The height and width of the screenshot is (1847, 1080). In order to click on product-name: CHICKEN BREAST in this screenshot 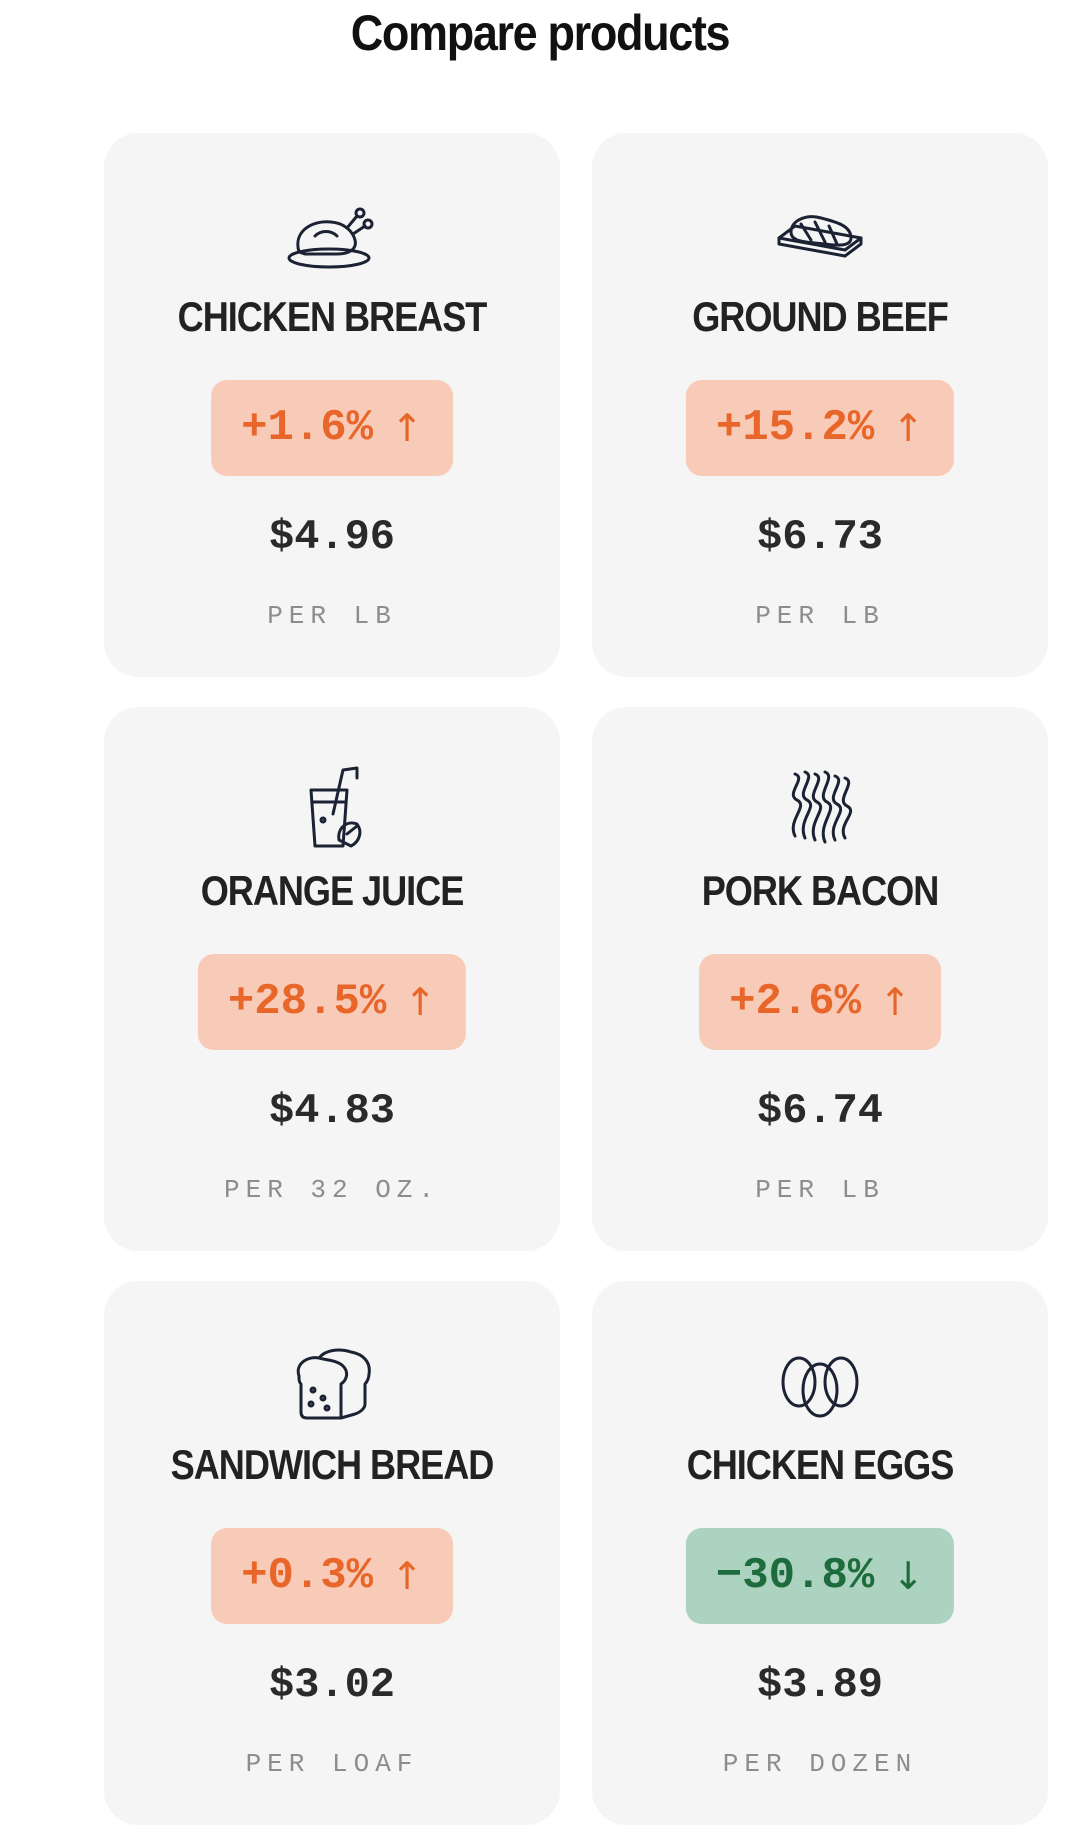, I will do `click(332, 316)`.